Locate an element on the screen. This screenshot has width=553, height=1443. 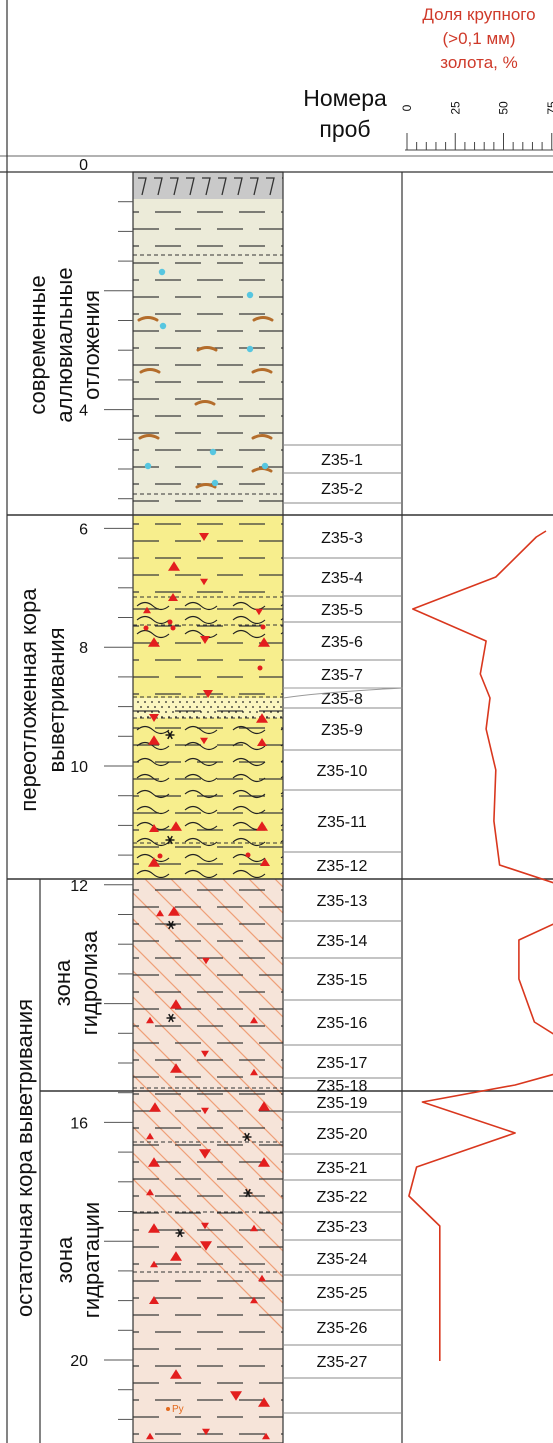
samples-header-line1: Номера is located at coordinates (345, 98).